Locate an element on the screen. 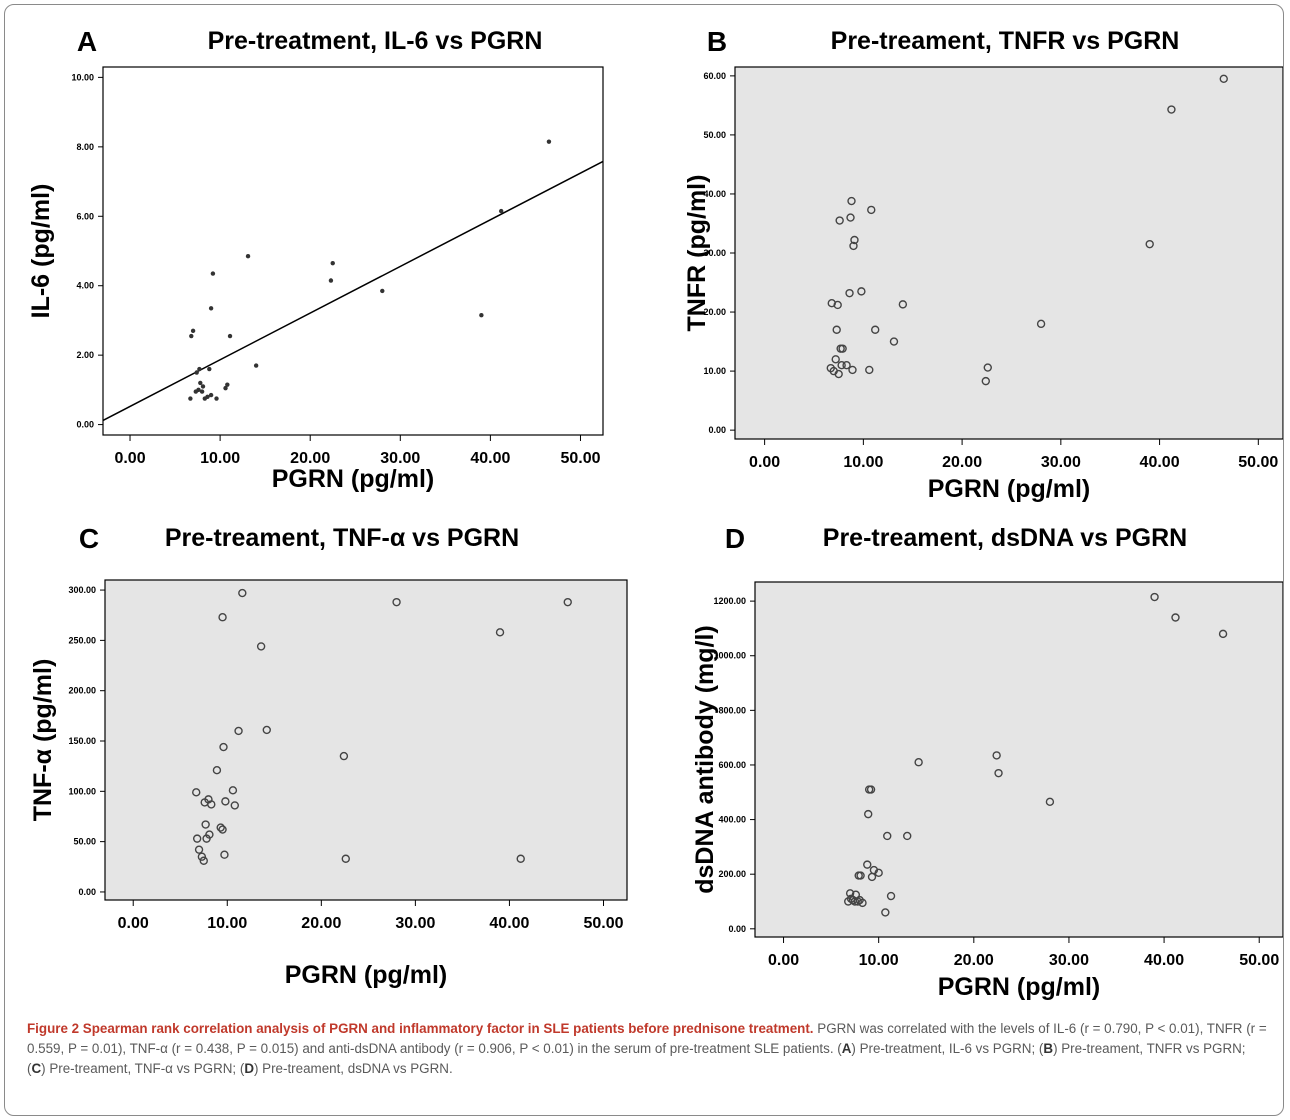  y-tick-label: 100.00 is located at coordinates (82, 791).